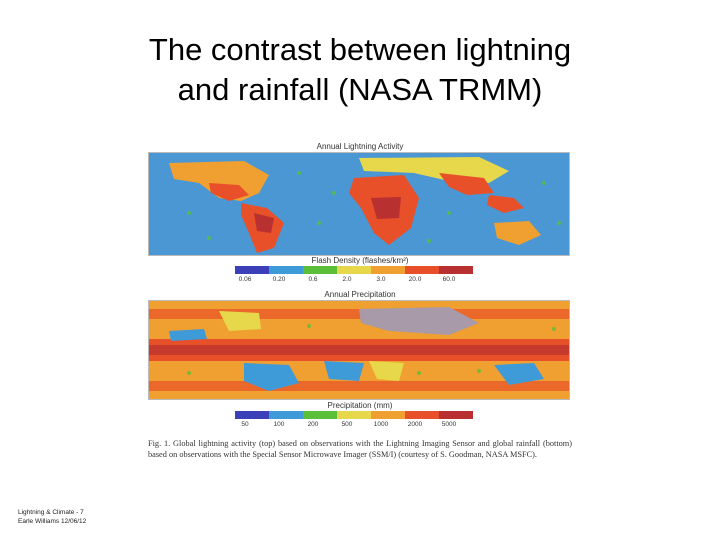 The height and width of the screenshot is (540, 720). I want to click on footer-line-1: Lightning & Climate - 7, so click(51, 512).